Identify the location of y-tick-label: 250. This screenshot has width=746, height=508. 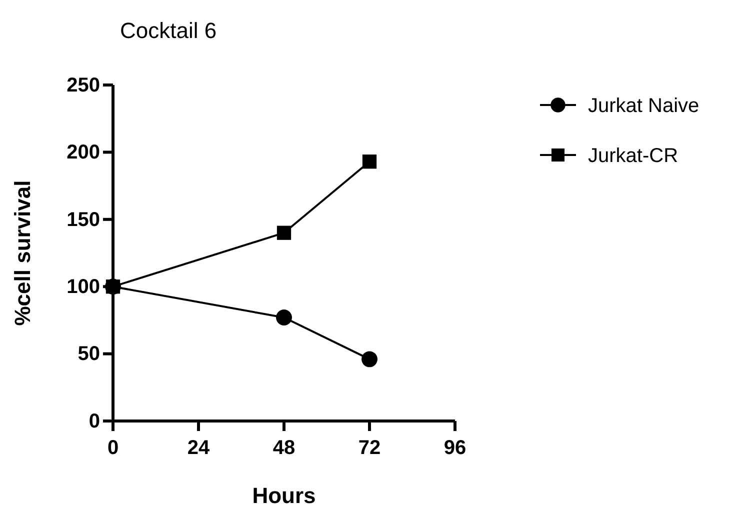
(83, 85).